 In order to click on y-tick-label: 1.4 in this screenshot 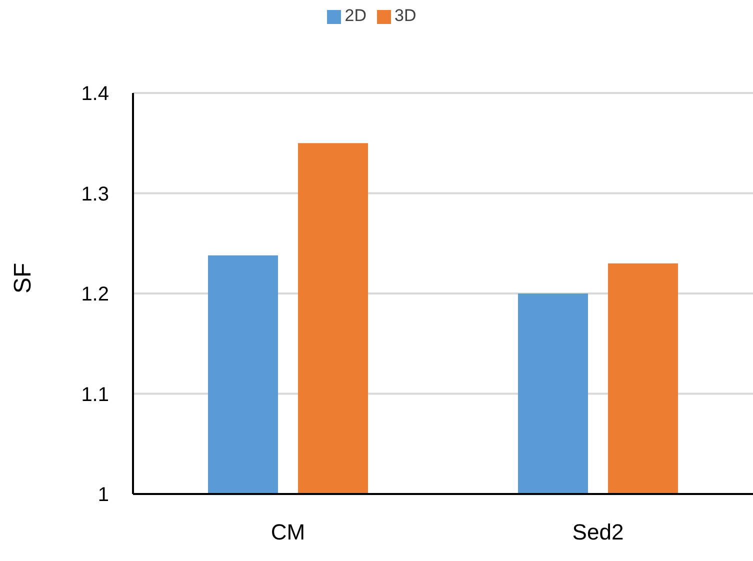, I will do `click(95, 94)`.